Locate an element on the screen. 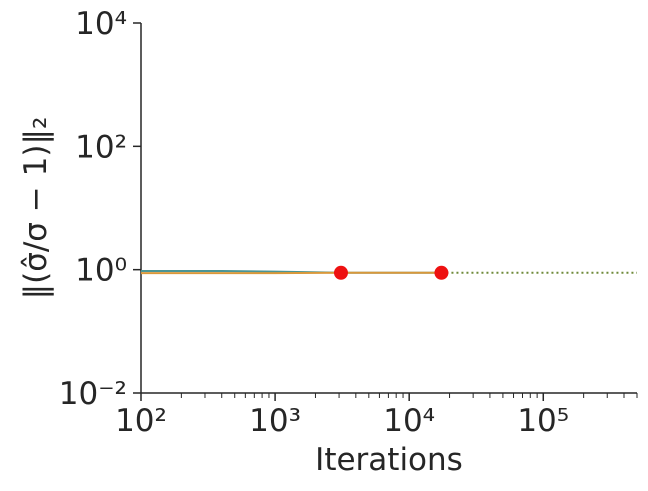  x-tick-label: 10⁴ is located at coordinates (409, 421).